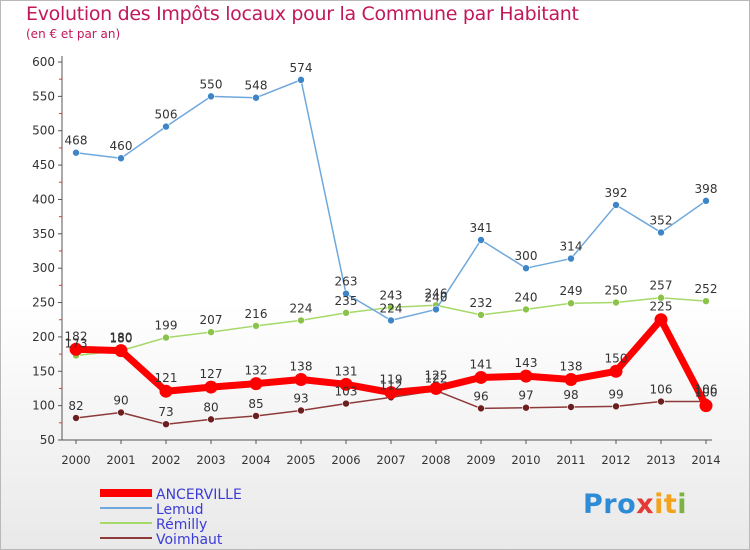 The image size is (750, 550). What do you see at coordinates (436, 375) in the screenshot?
I see `data-label: 125` at bounding box center [436, 375].